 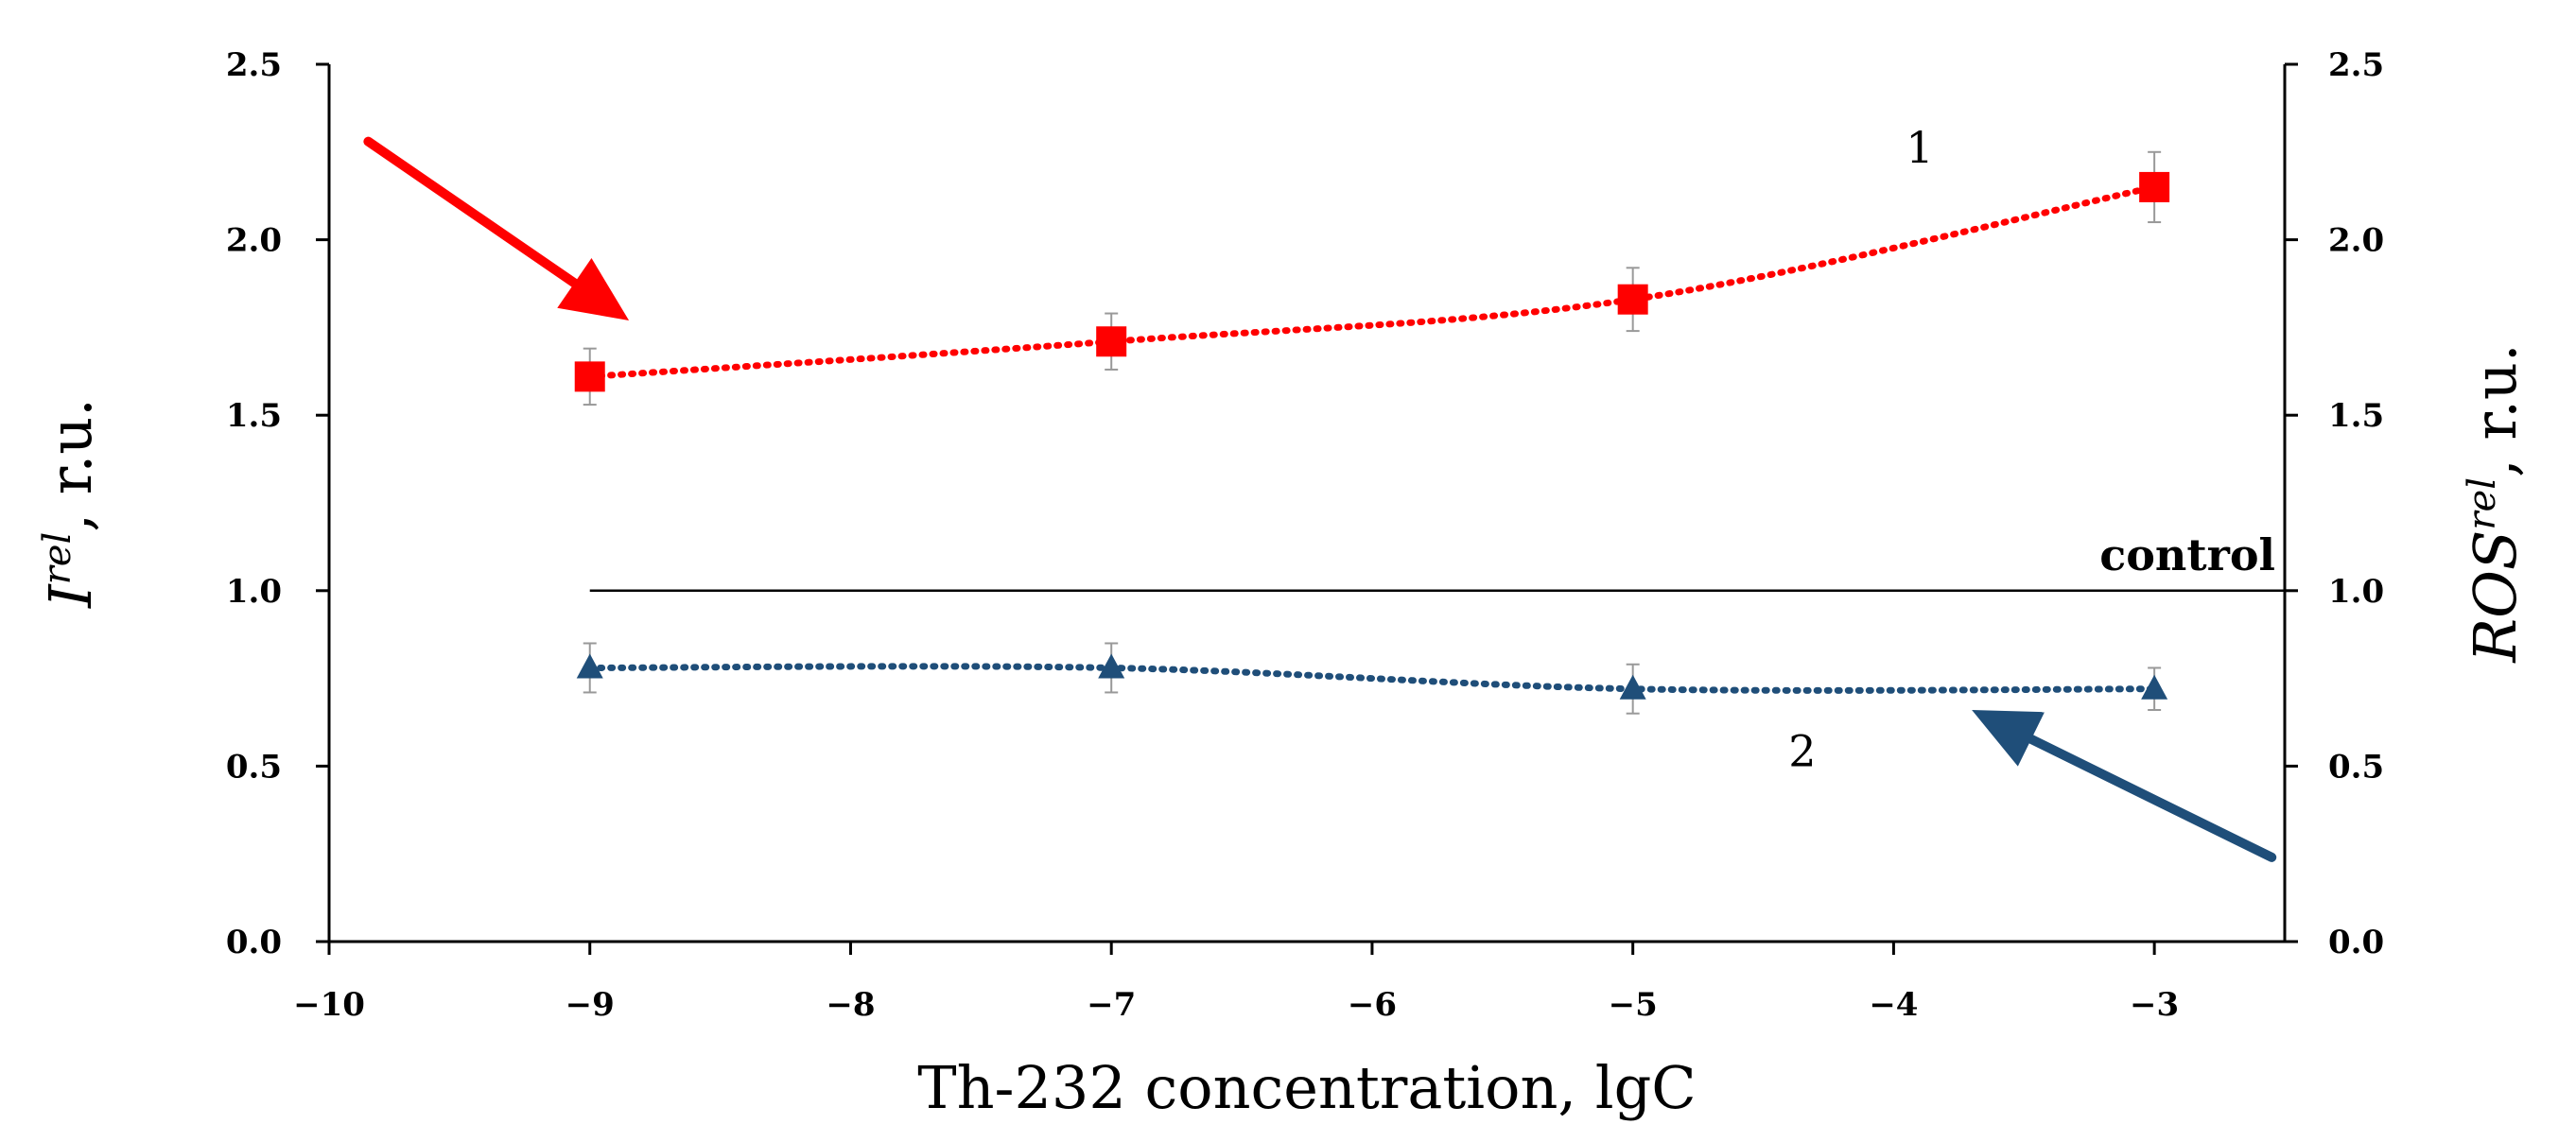 What do you see at coordinates (254, 241) in the screenshot?
I see `y-tick-label-left: 2.0` at bounding box center [254, 241].